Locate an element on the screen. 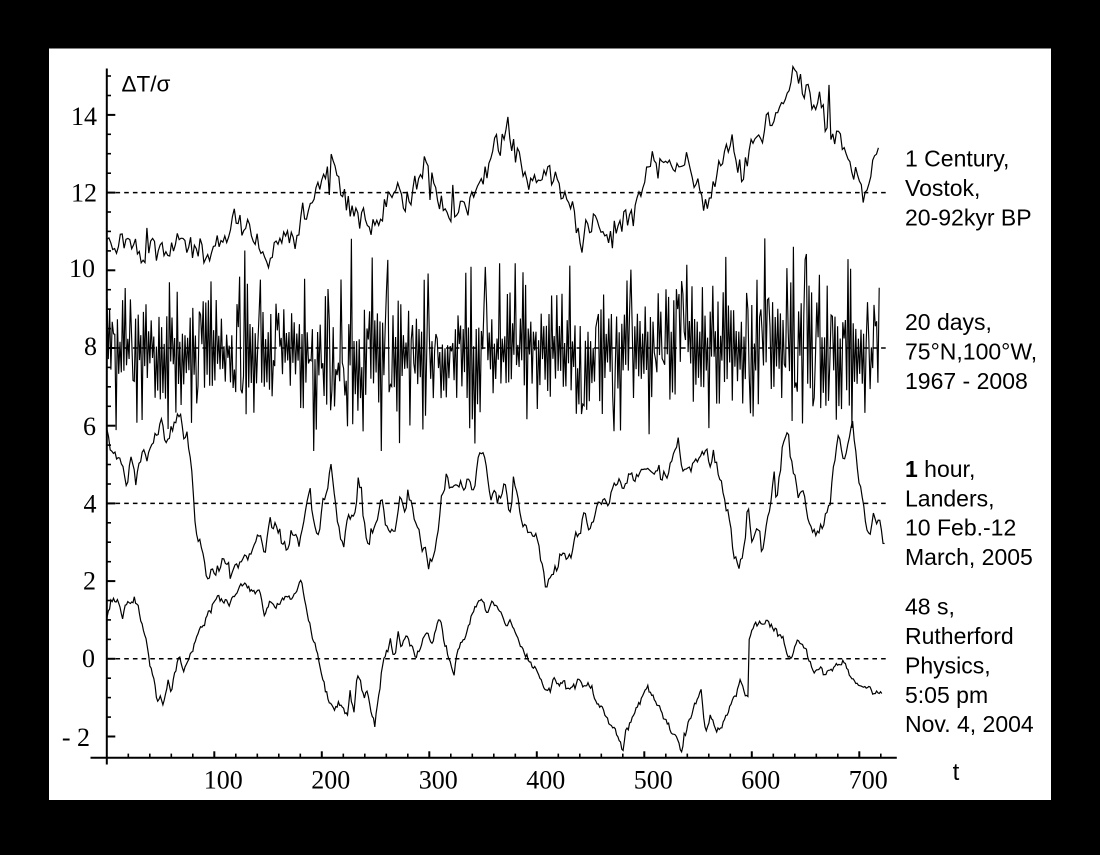 This screenshot has height=855, width=1100. svg-text: 1967 - 2008 is located at coordinates (966, 381).